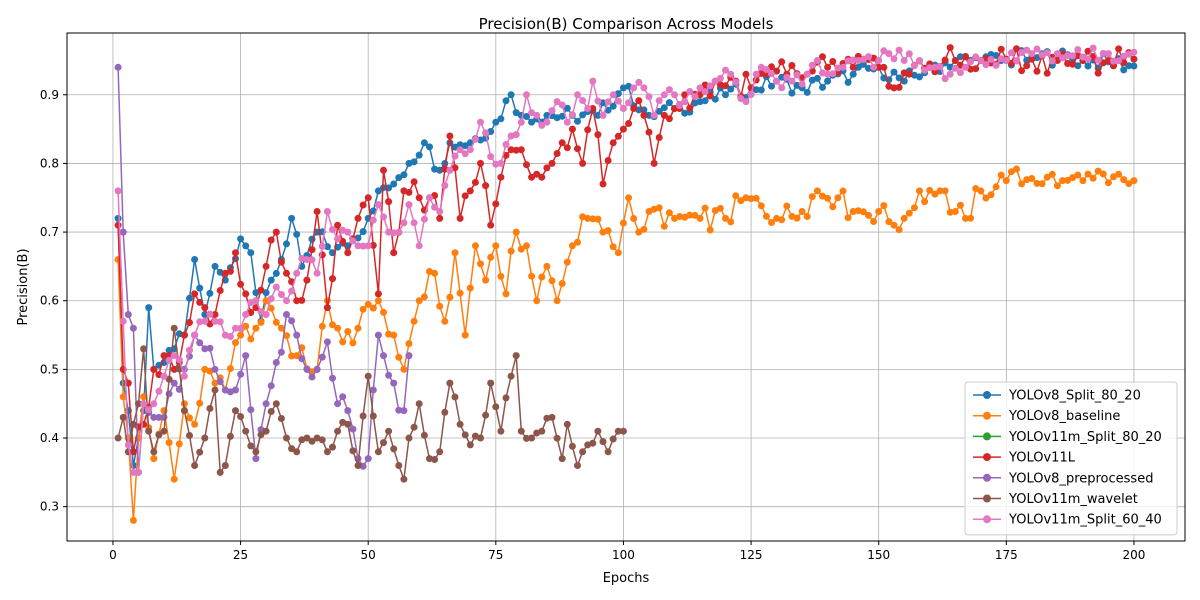 The image size is (1200, 600). I want to click on chart-title: Precision(B) Comparison Across Models, so click(626, 24).